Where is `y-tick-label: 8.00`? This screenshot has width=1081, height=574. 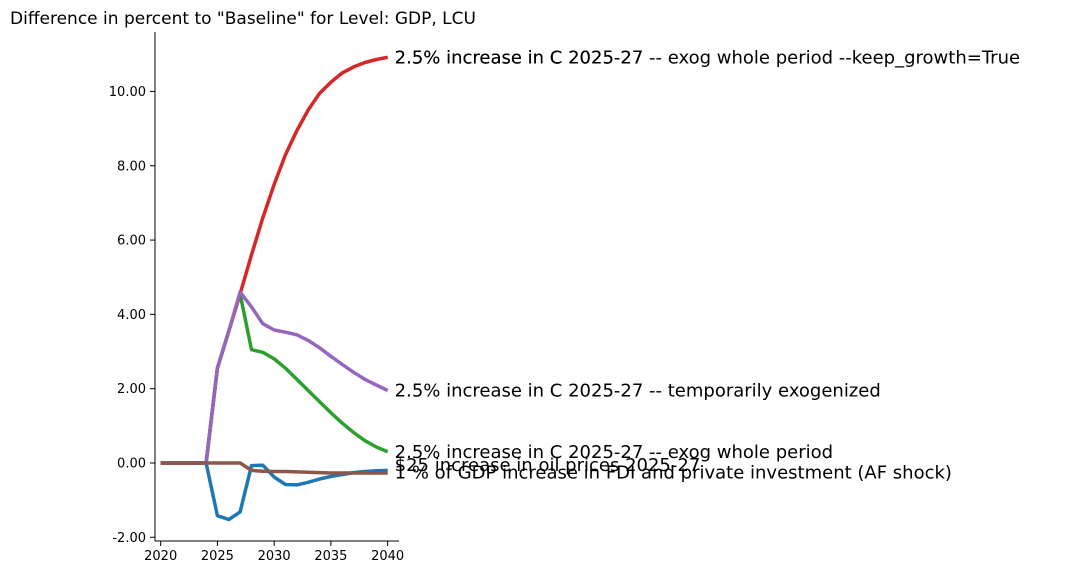 y-tick-label: 8.00 is located at coordinates (131, 166).